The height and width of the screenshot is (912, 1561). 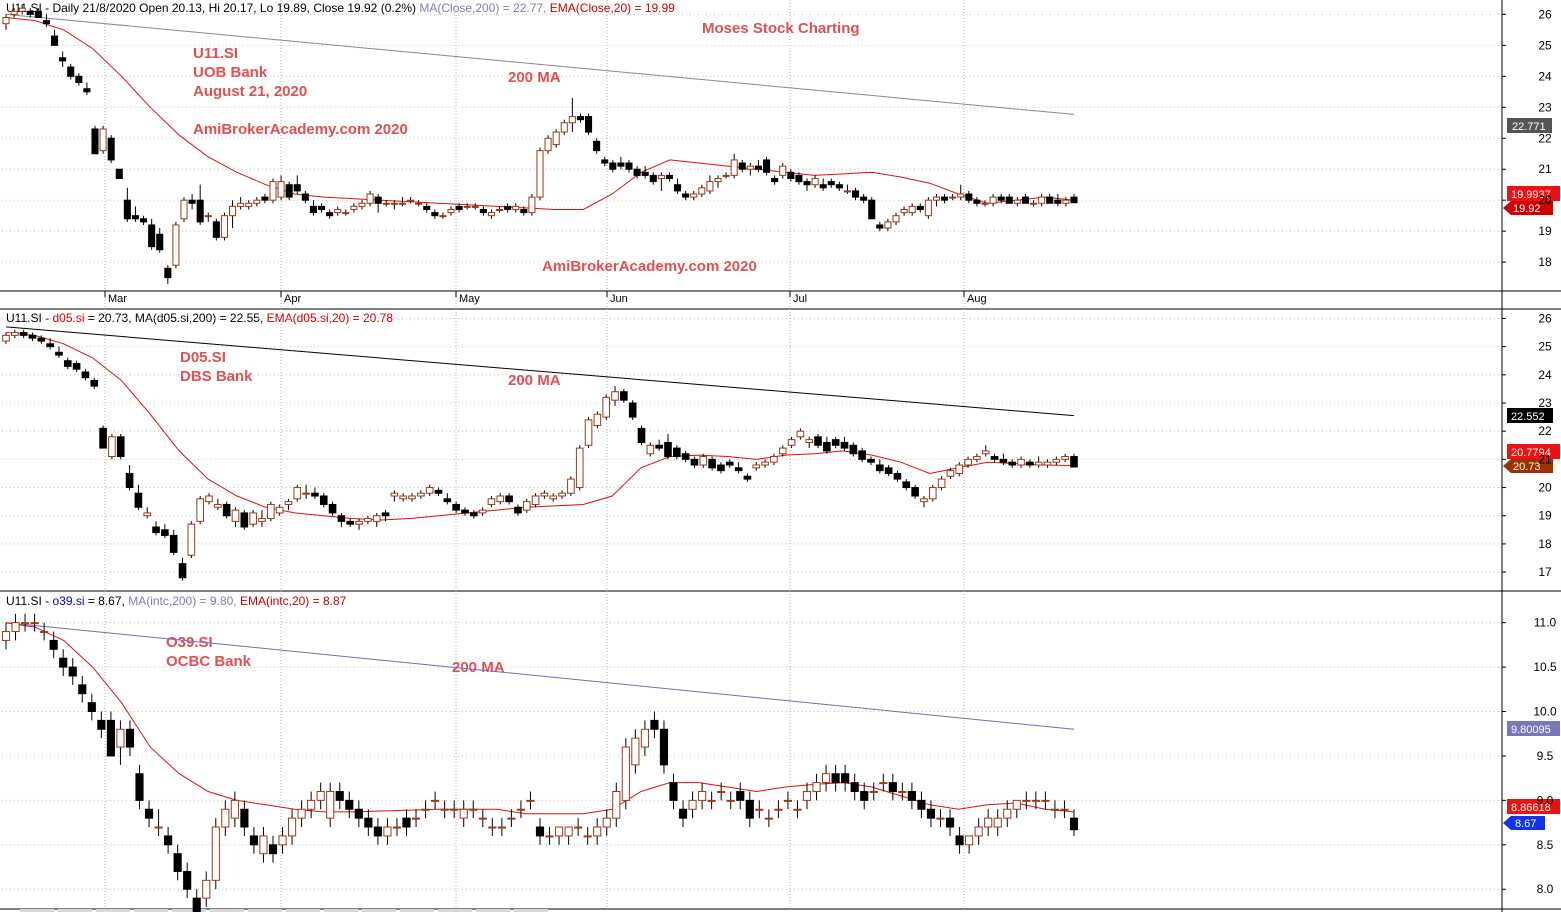 What do you see at coordinates (24, 601) in the screenshot?
I see `bottom-header-symbol: U11.SI` at bounding box center [24, 601].